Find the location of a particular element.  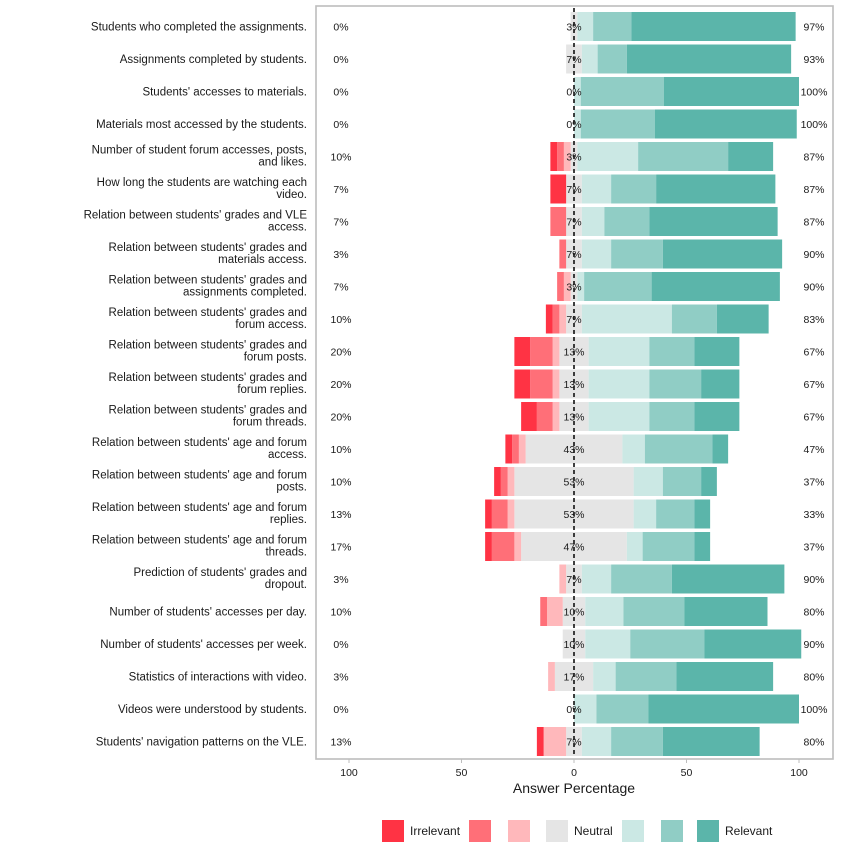

legend-label: Neutral is located at coordinates (593, 831).